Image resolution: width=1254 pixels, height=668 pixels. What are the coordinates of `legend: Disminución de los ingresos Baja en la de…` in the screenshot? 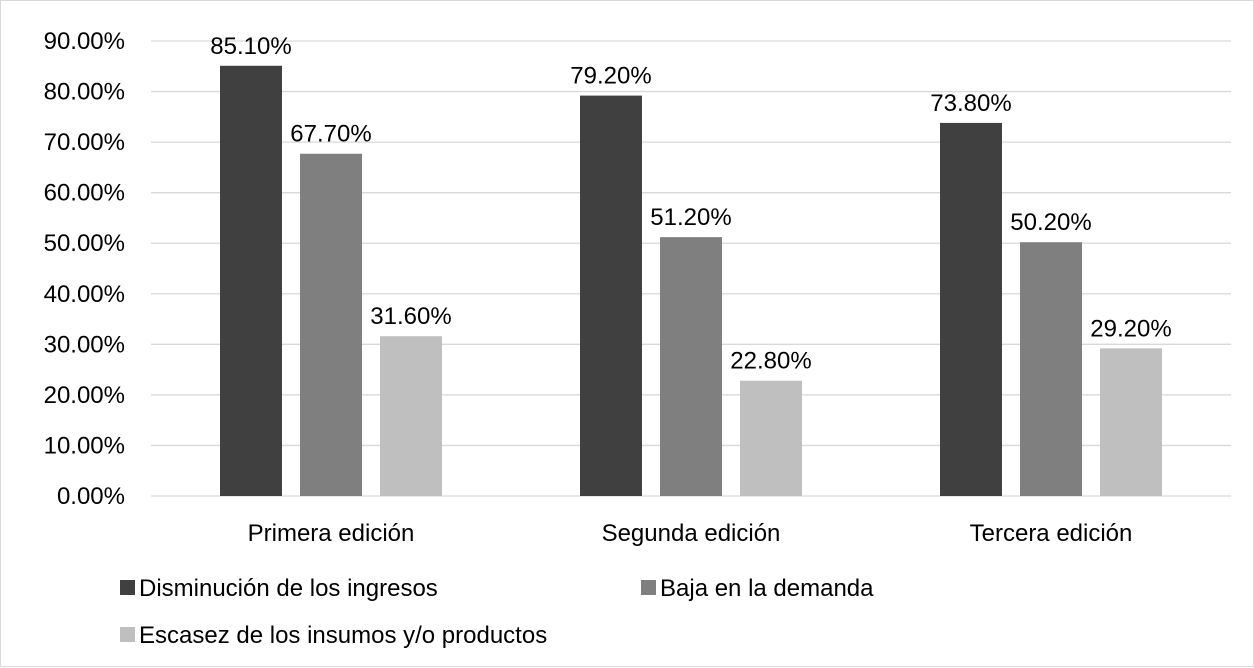 It's located at (497, 612).